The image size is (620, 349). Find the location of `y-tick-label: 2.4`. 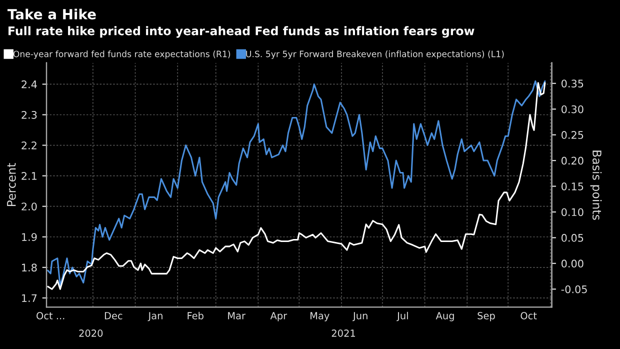

y-tick-label: 2.4 is located at coordinates (29, 84).